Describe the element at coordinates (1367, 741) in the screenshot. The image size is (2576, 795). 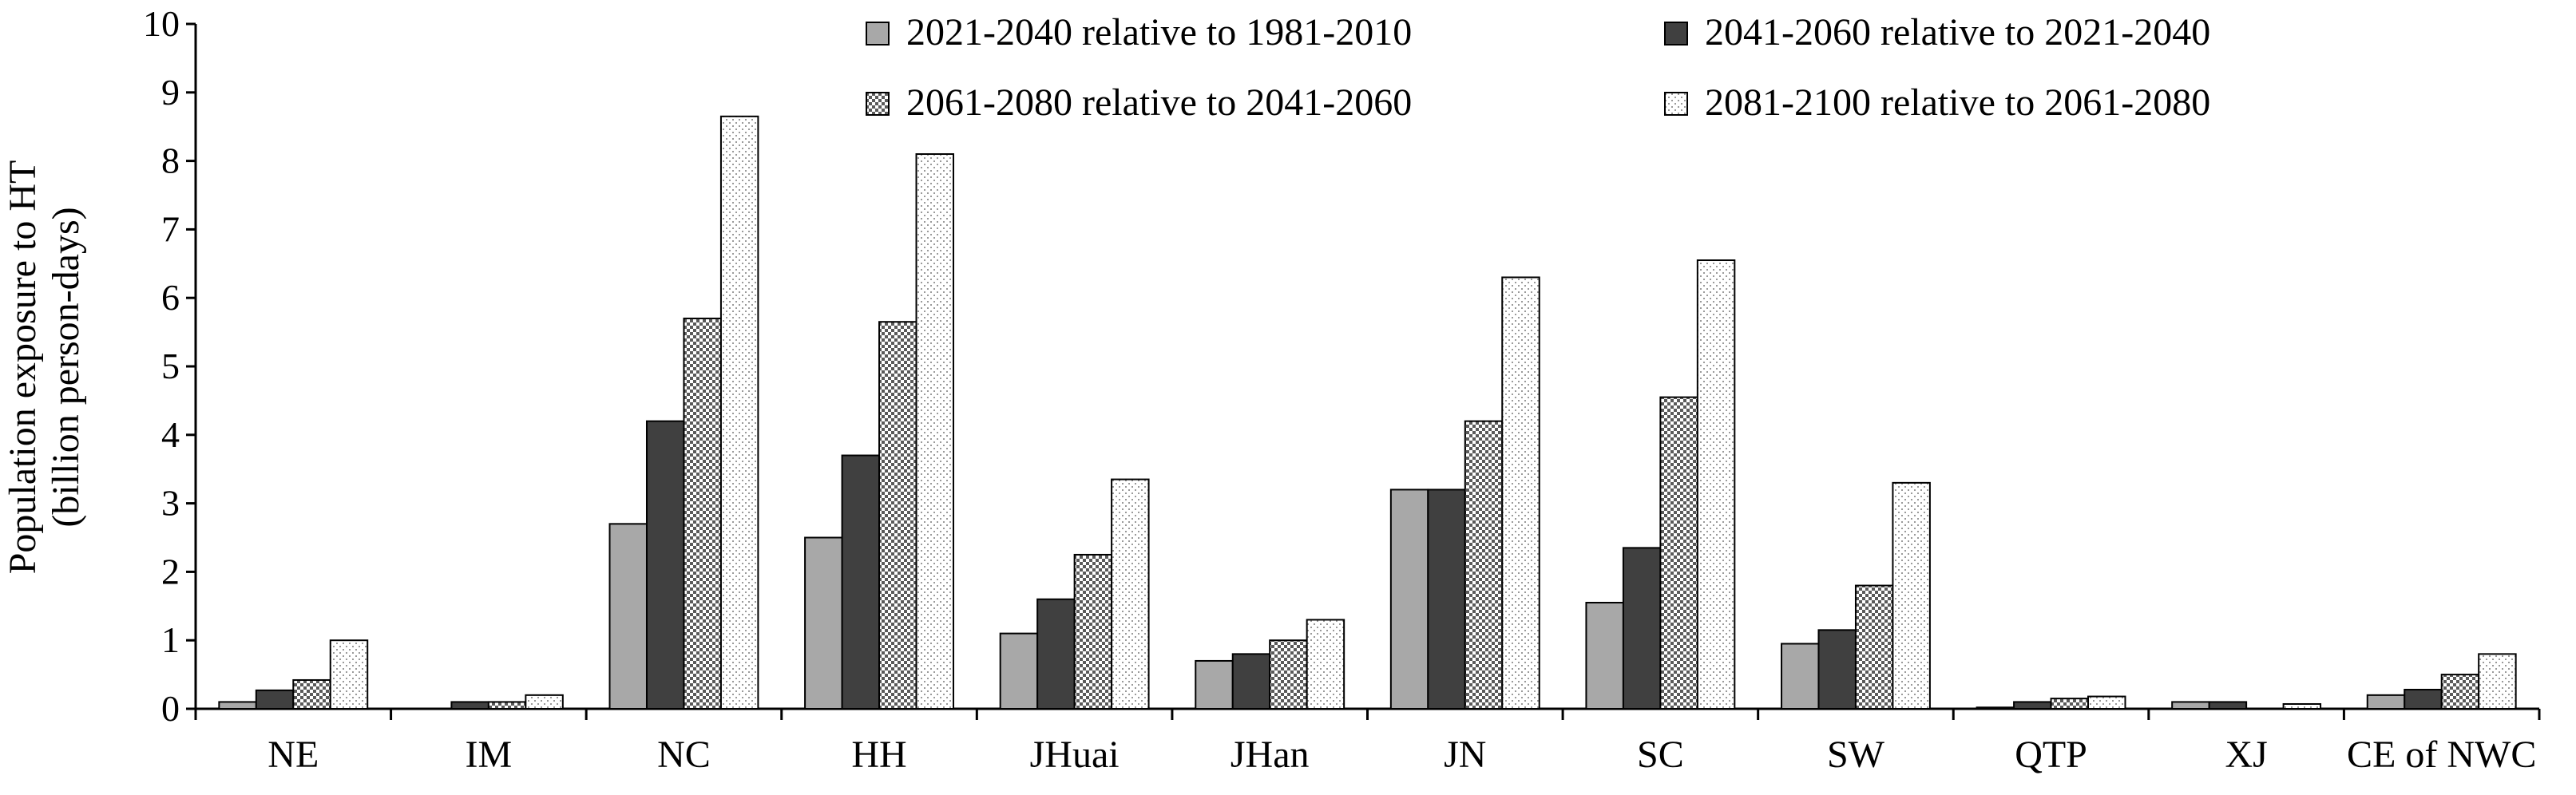
I see `x-axis: NE IM NC HH JHuai JHan JN SC SW QTP XJ CE of NWC` at that location.